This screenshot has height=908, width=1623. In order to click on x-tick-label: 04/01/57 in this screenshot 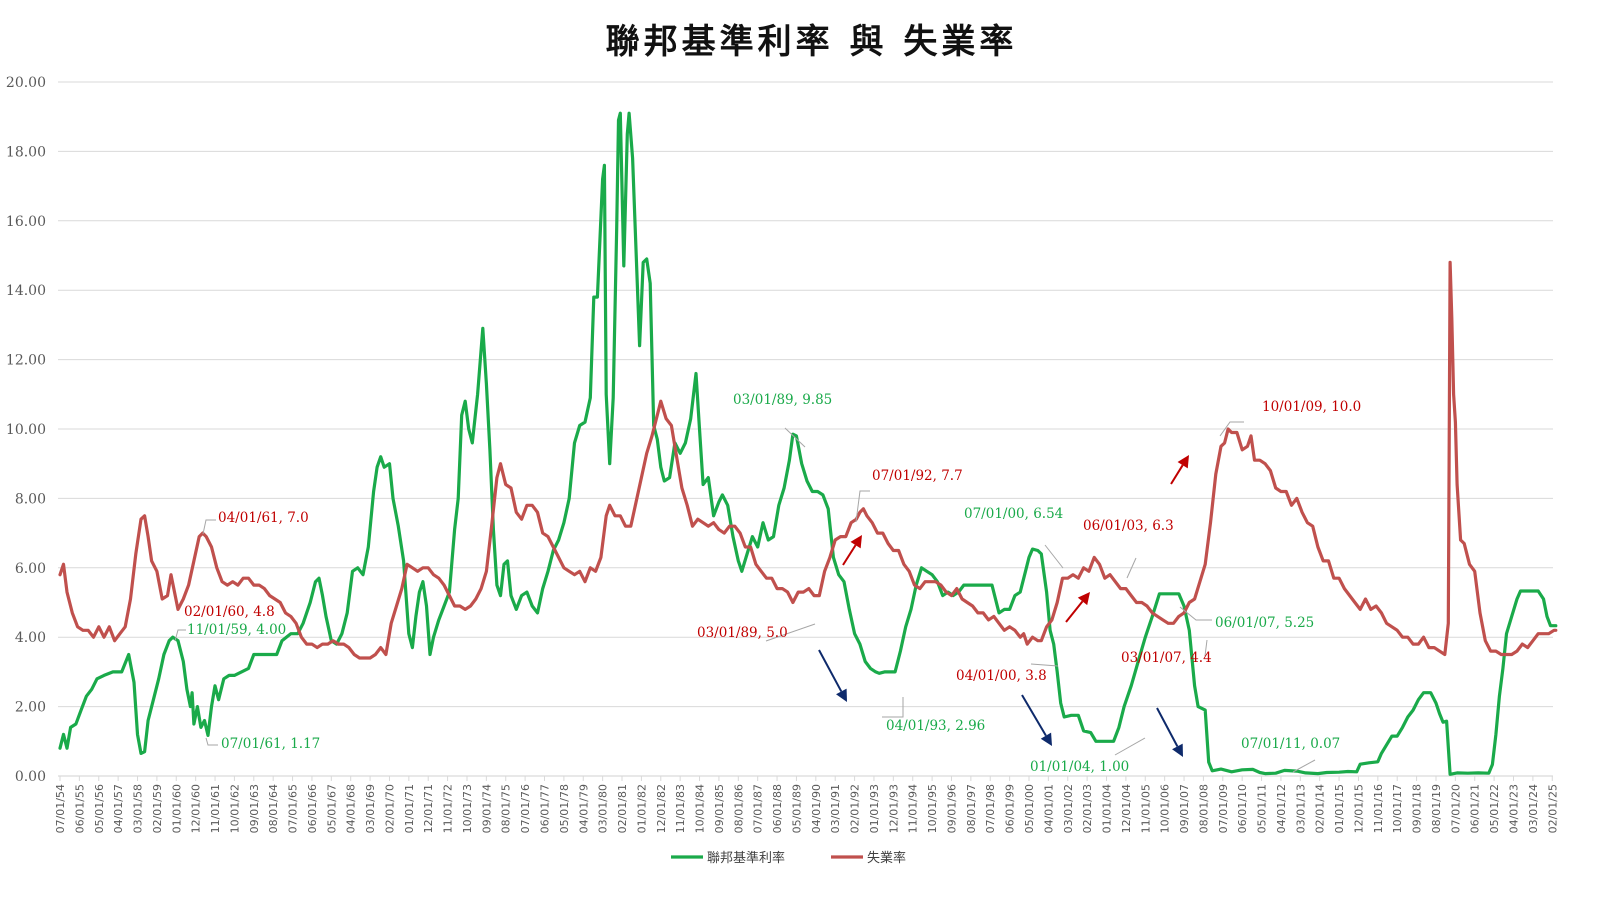, I will do `click(118, 808)`.